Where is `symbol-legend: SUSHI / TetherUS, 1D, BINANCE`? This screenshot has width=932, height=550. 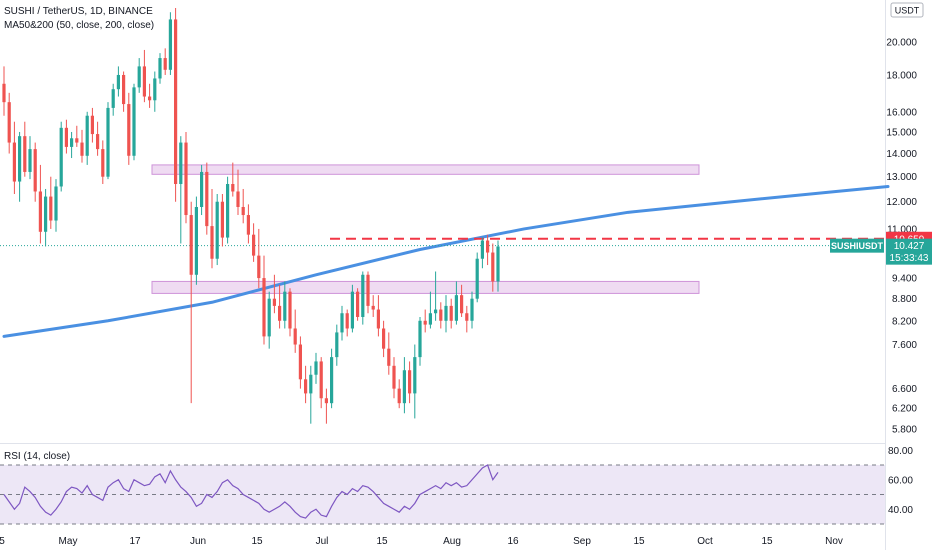
symbol-legend: SUSHI / TetherUS, 1D, BINANCE is located at coordinates (78, 11).